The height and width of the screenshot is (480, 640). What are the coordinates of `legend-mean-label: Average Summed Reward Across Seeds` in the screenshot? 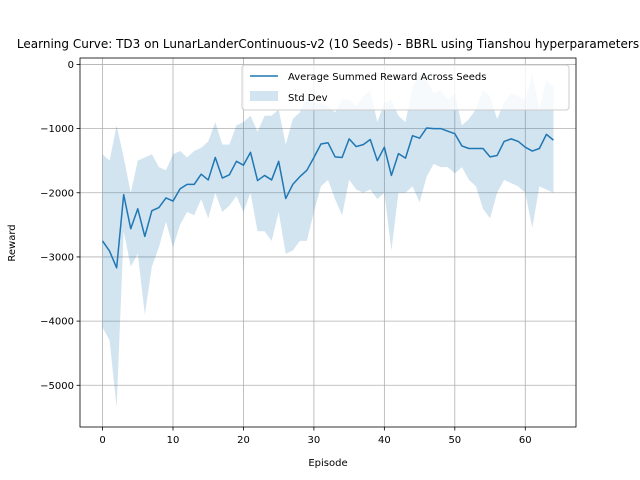 It's located at (387, 77).